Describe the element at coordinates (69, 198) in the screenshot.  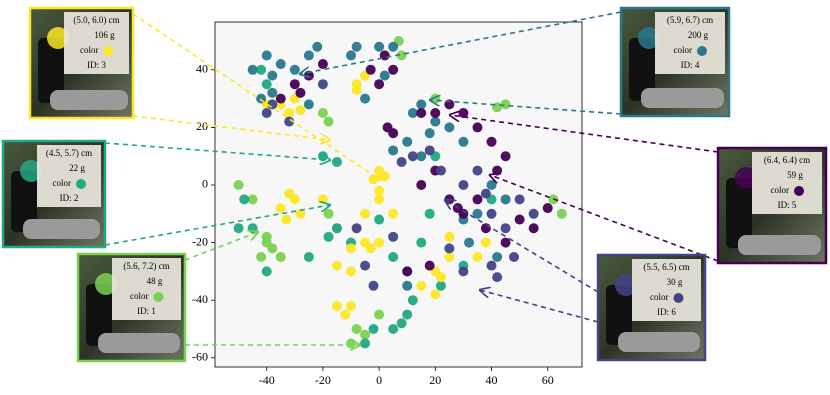
I see `callout-id: ID: 2` at that location.